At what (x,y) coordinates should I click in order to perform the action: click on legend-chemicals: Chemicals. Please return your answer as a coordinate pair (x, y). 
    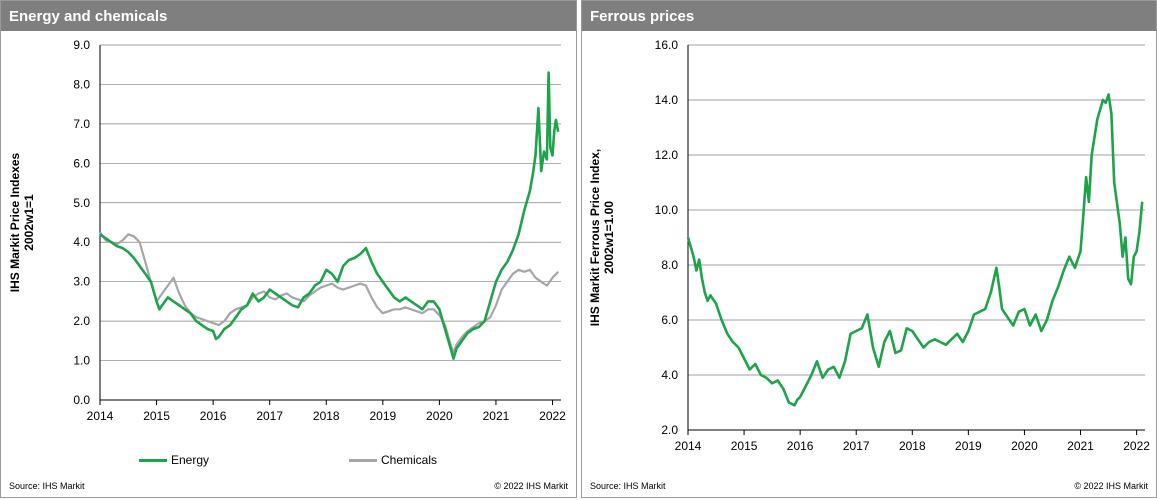
    Looking at the image, I should click on (393, 460).